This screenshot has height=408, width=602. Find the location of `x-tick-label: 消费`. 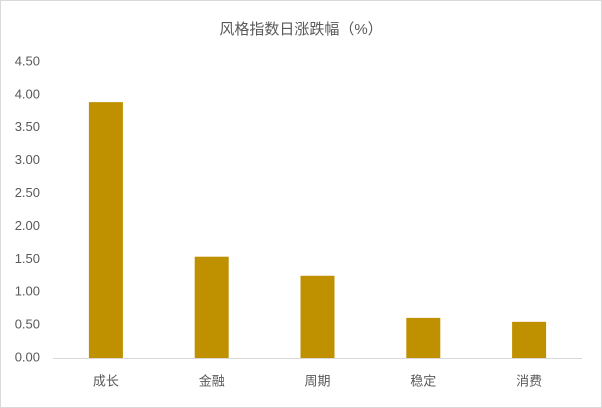

x-tick-label: 消费 is located at coordinates (529, 380).